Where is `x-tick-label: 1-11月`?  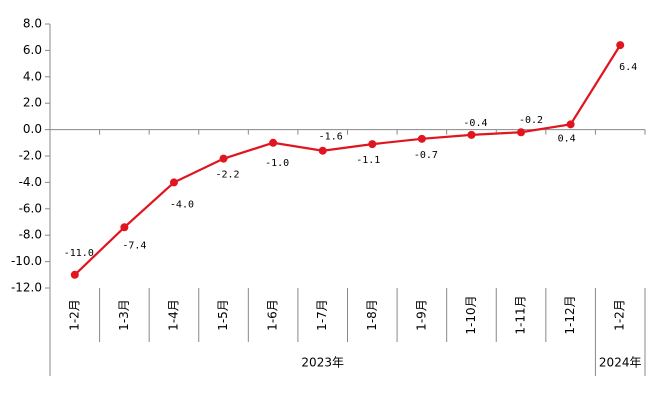 x-tick-label: 1-11月 is located at coordinates (521, 314).